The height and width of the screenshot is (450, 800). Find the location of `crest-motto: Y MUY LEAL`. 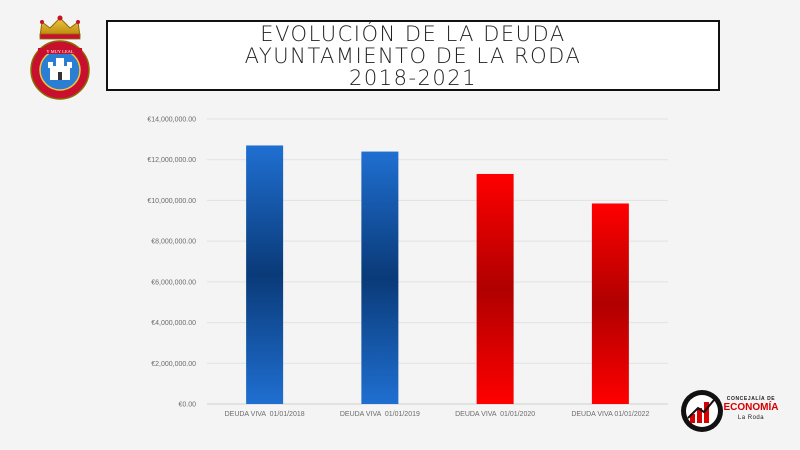

crest-motto: Y MUY LEAL is located at coordinates (59, 51).